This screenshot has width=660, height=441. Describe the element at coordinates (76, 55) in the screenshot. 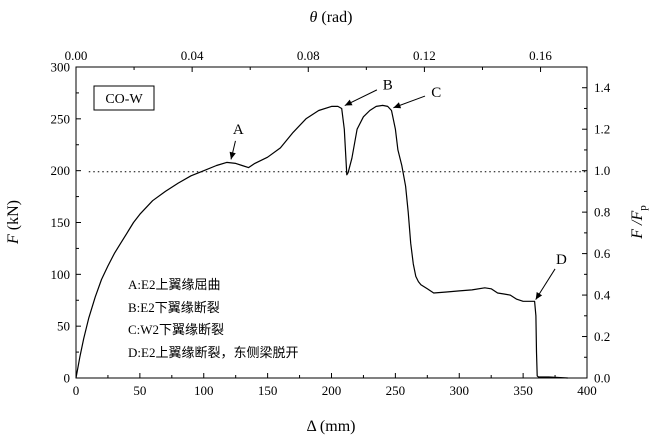

I see `x2-tick-label: 0.00` at that location.